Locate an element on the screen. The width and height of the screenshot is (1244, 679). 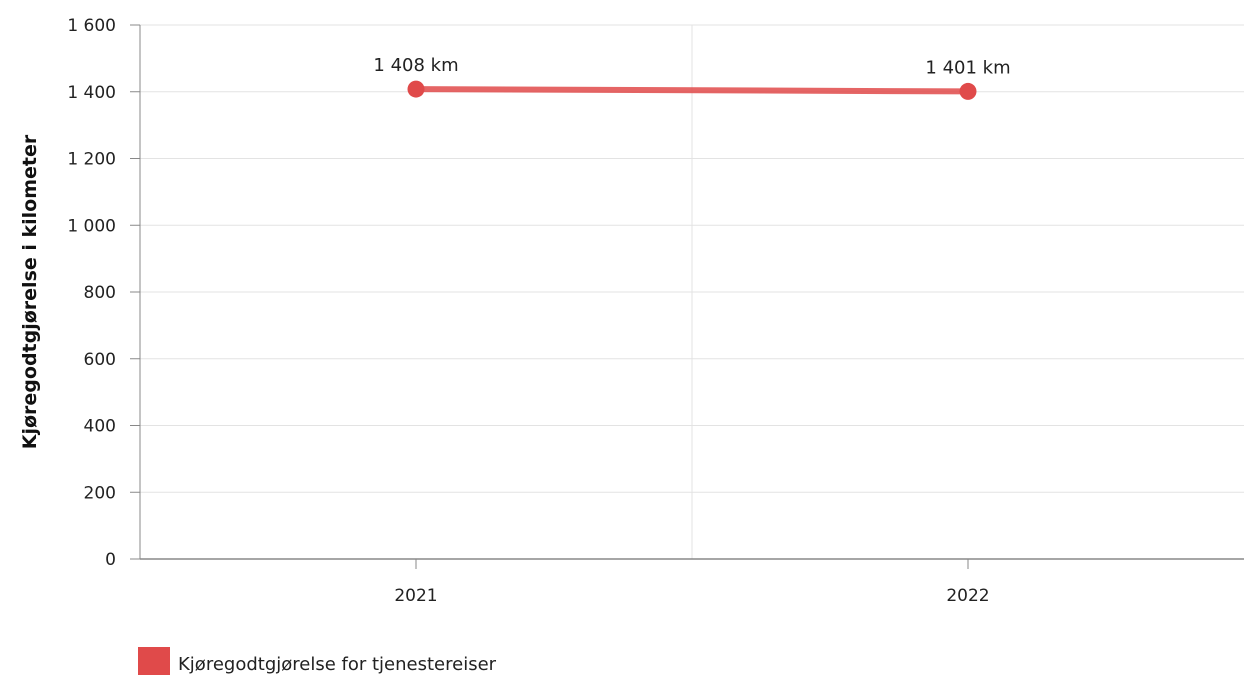
y-tick-label: 200 is located at coordinates (100, 493).